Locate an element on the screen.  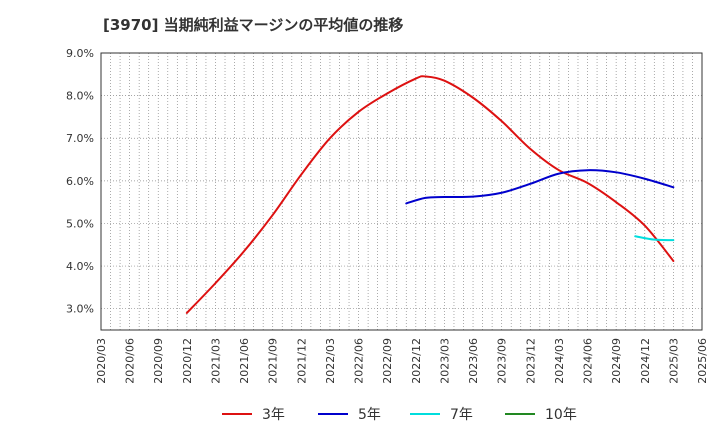
x-tick-label: 2022/12 is located at coordinates (416, 361).